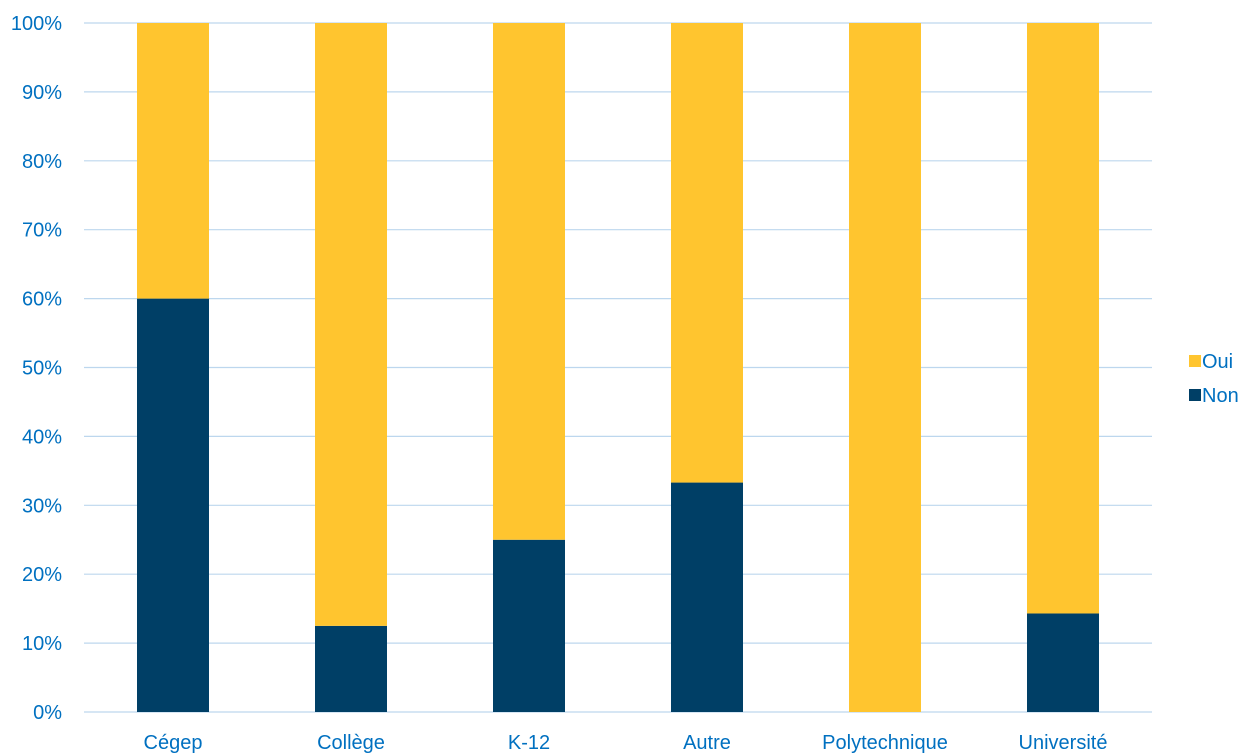  What do you see at coordinates (351, 743) in the screenshot?
I see `x-category-label: Collège` at bounding box center [351, 743].